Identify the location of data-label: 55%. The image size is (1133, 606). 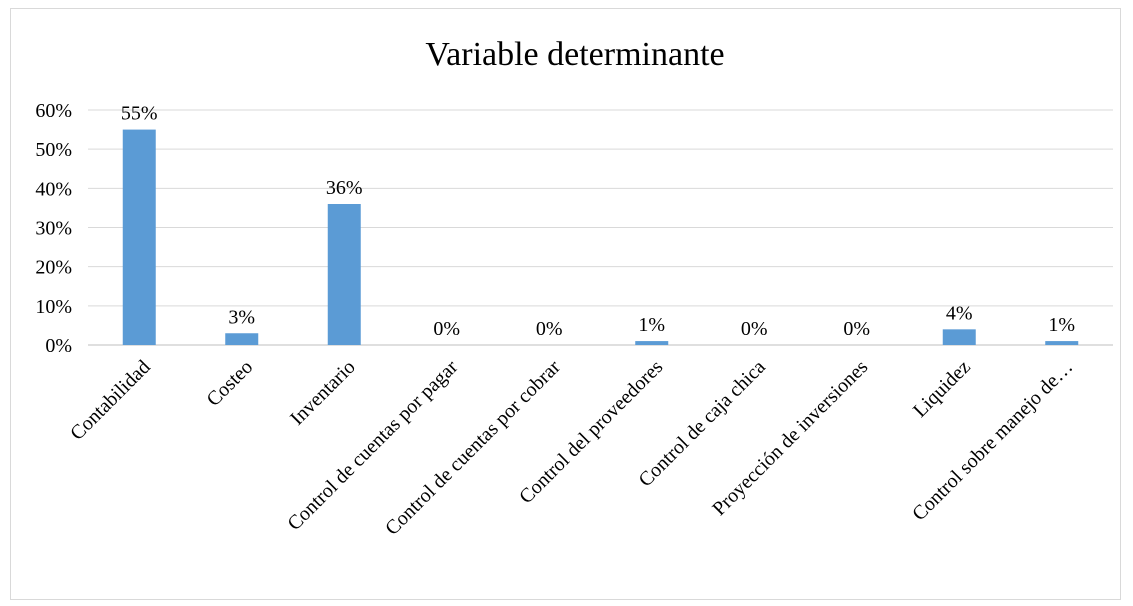
(139, 114).